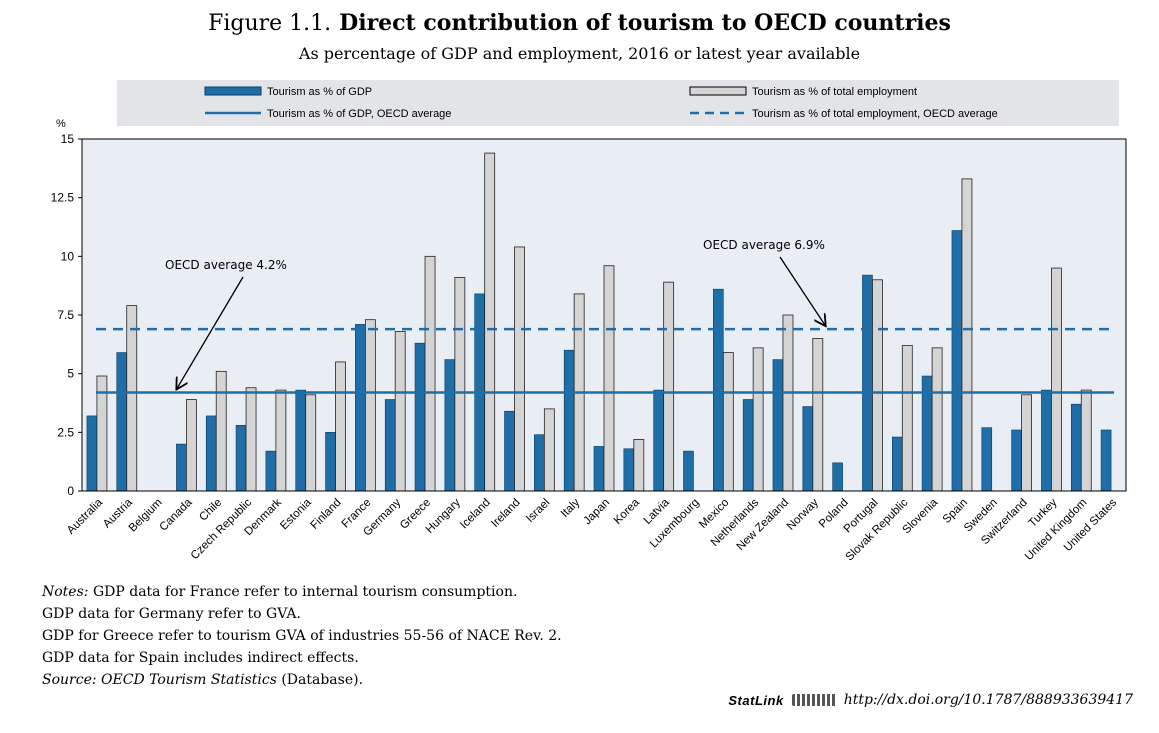 The image size is (1159, 733). I want to click on x-tick-label: Ireland, so click(505, 513).